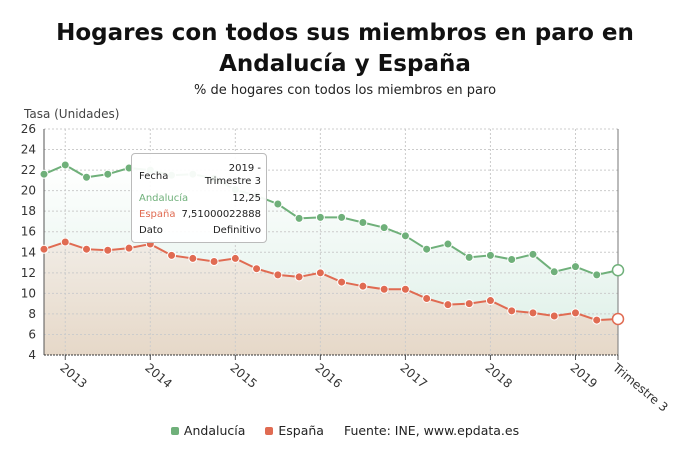  Describe the element at coordinates (214, 430) in the screenshot. I see `legend-label: Andalucía` at that location.